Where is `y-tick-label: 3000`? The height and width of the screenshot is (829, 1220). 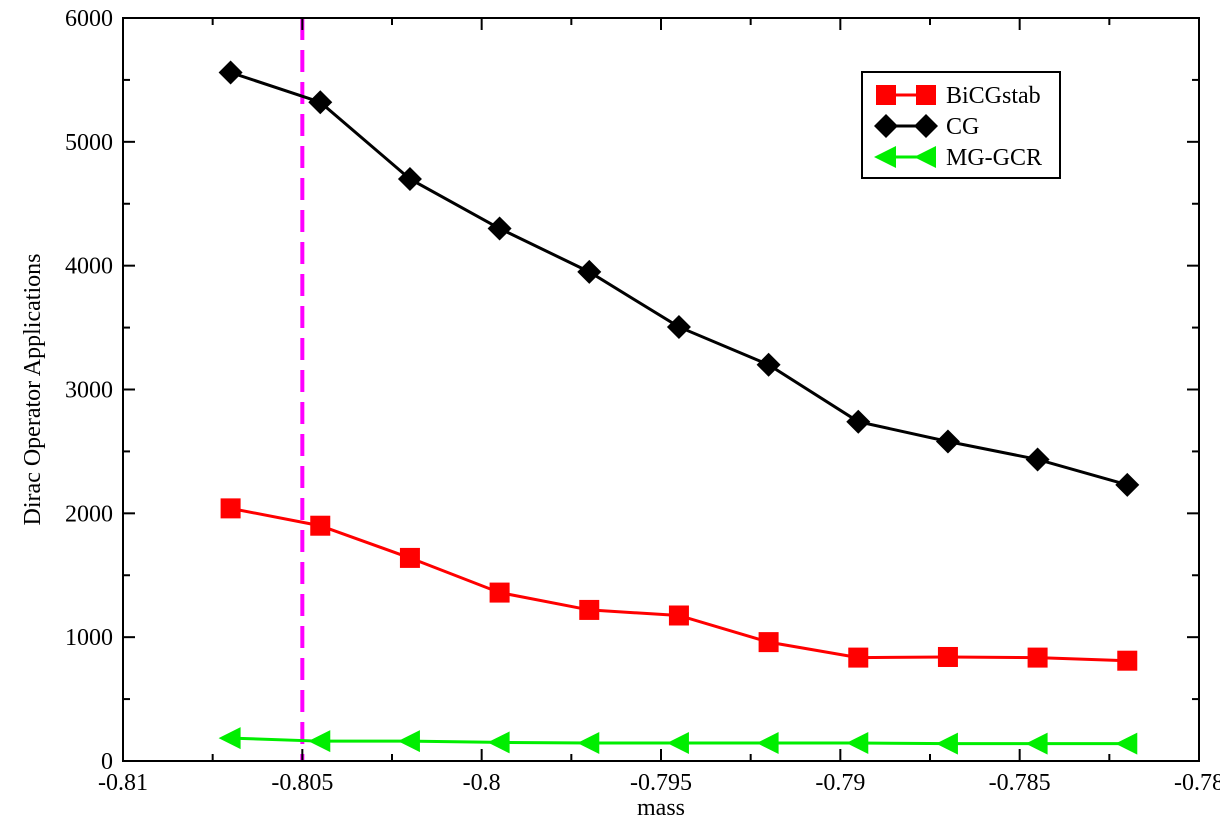
y-tick-label: 3000 is located at coordinates (89, 391).